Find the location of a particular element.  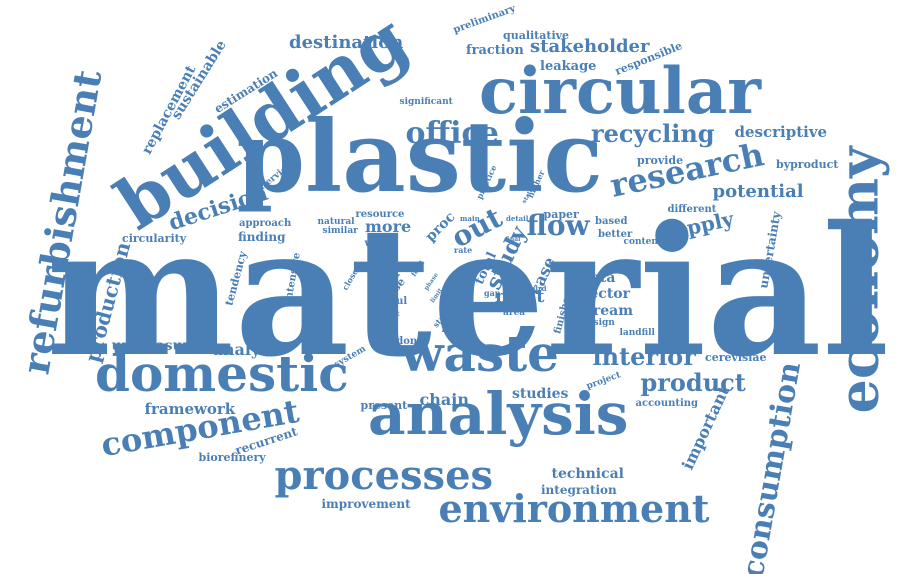

word-environment: environment is located at coordinates (574, 508).